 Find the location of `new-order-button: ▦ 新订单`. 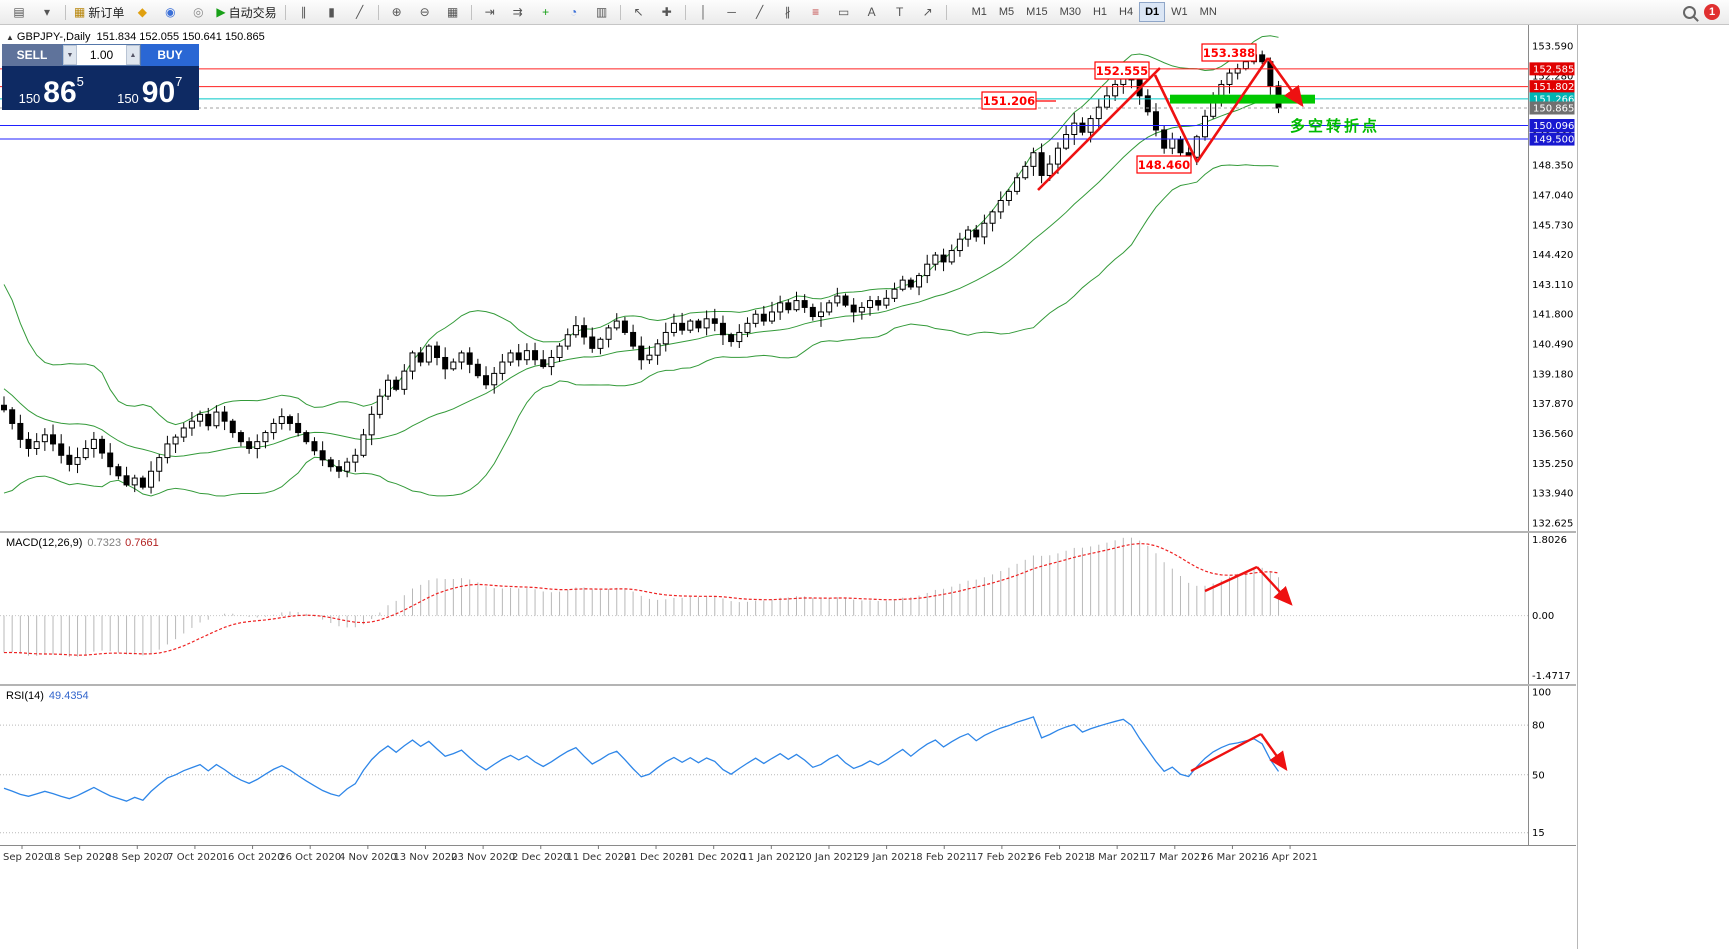

new-order-button: ▦ 新订单 is located at coordinates (99, 12).